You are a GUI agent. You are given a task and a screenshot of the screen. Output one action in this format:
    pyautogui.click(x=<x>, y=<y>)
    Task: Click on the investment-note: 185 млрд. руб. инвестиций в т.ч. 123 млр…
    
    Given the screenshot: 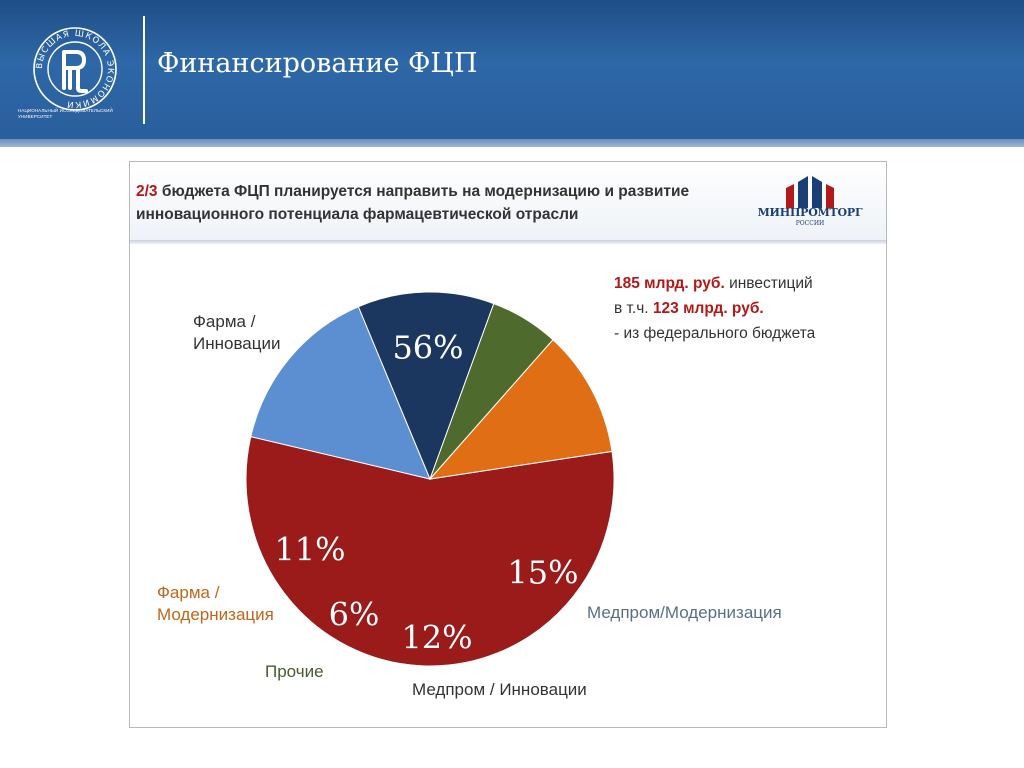 What is the action you would take?
    pyautogui.click(x=714, y=308)
    